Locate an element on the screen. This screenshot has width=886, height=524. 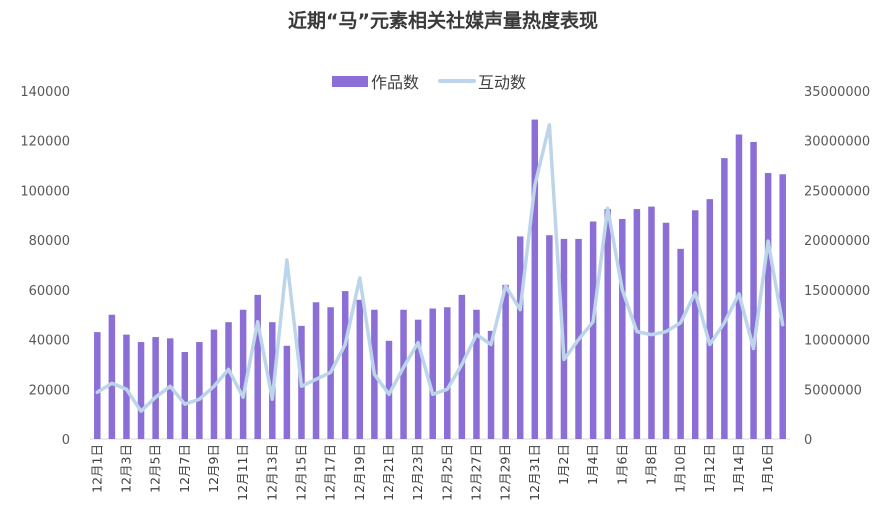
x-tick-label: 1月6日 is located at coordinates (621, 464).